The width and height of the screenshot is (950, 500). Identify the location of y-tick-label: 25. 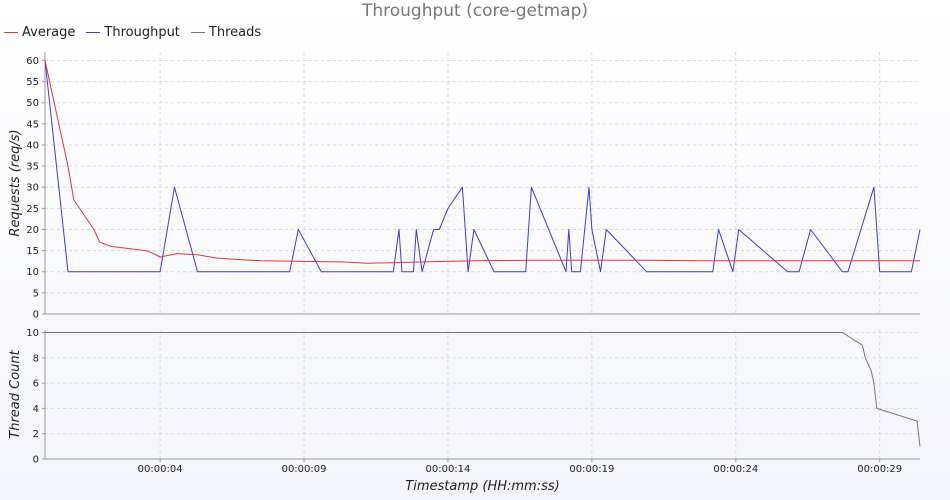
(32, 209).